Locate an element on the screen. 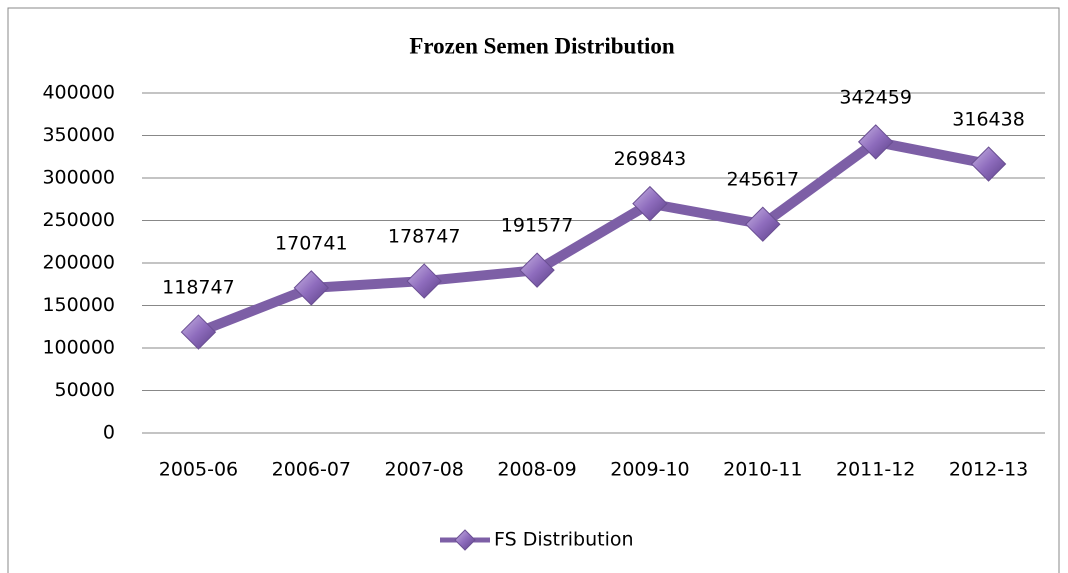 The width and height of the screenshot is (1068, 573). data-label: 118747 is located at coordinates (198, 288).